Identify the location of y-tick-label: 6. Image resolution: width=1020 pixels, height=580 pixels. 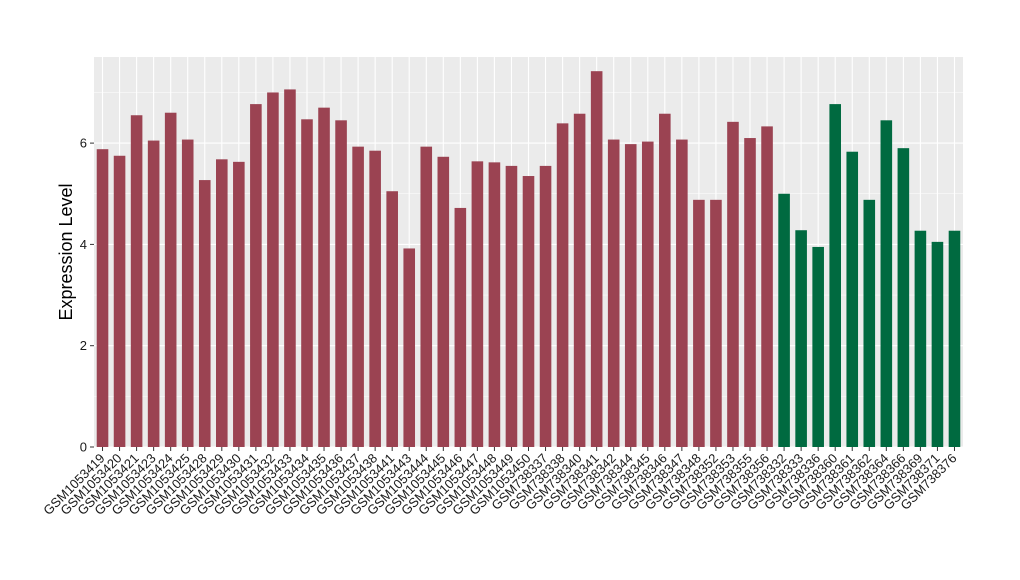
(83, 143).